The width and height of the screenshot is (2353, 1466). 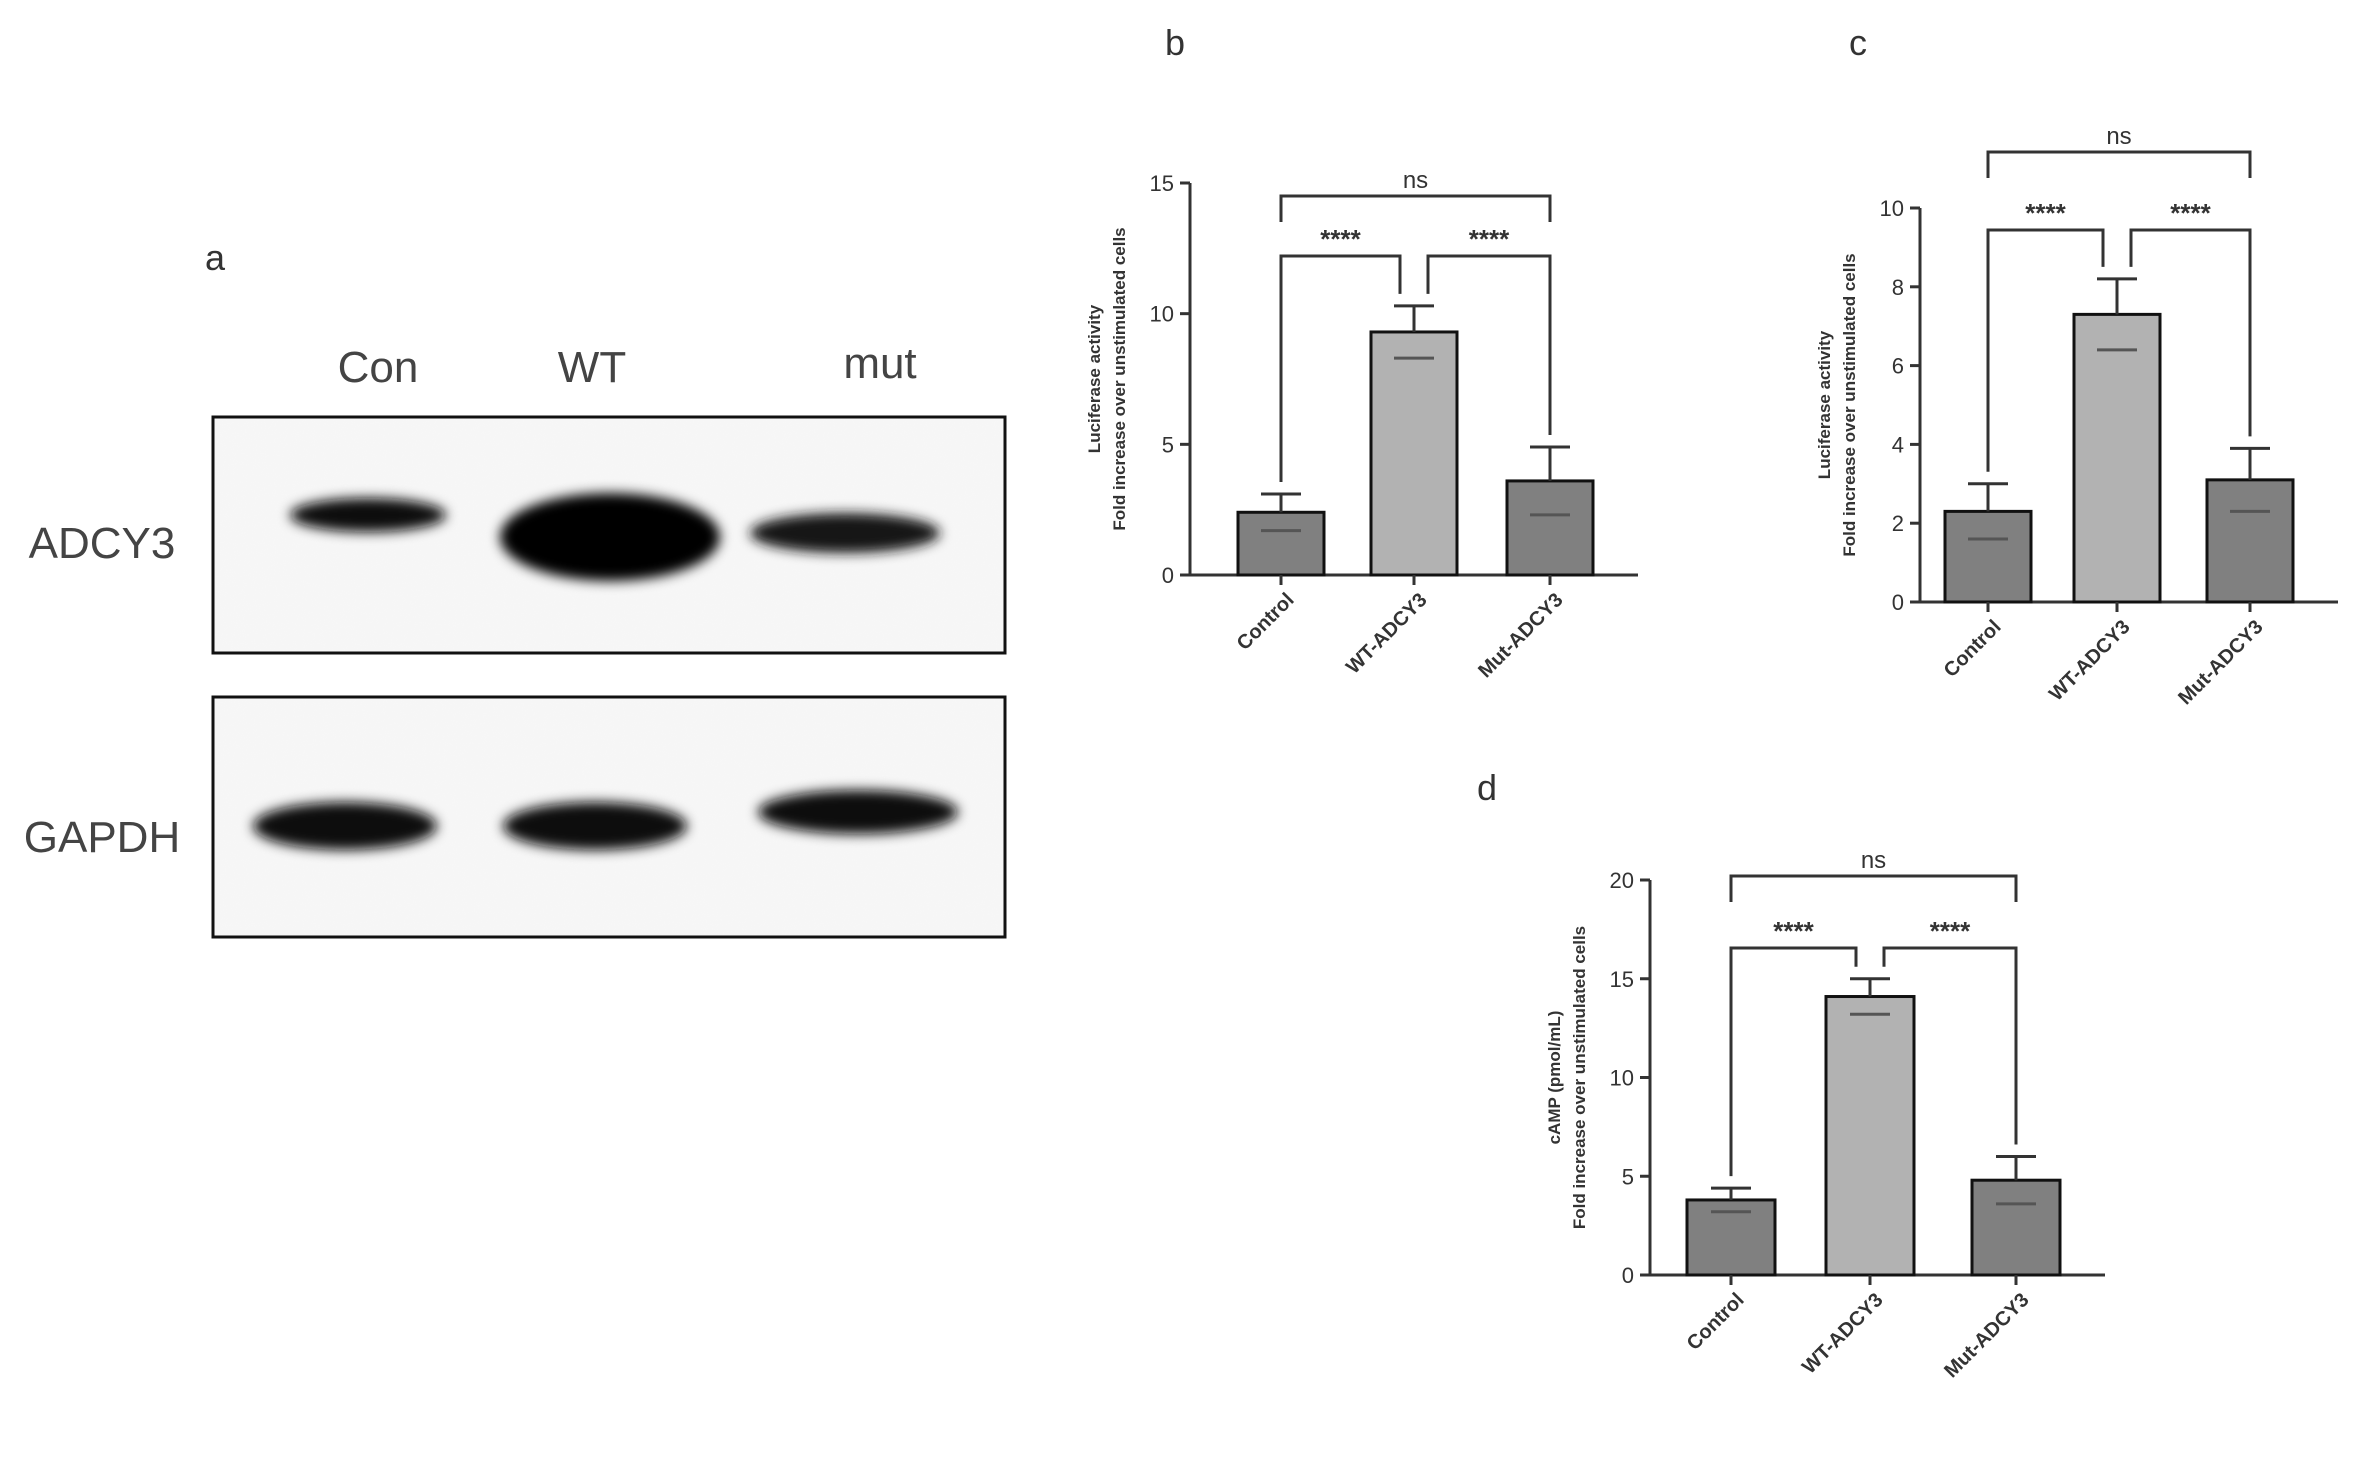 What do you see at coordinates (1898, 523) in the screenshot?
I see `y-tick-label: 2` at bounding box center [1898, 523].